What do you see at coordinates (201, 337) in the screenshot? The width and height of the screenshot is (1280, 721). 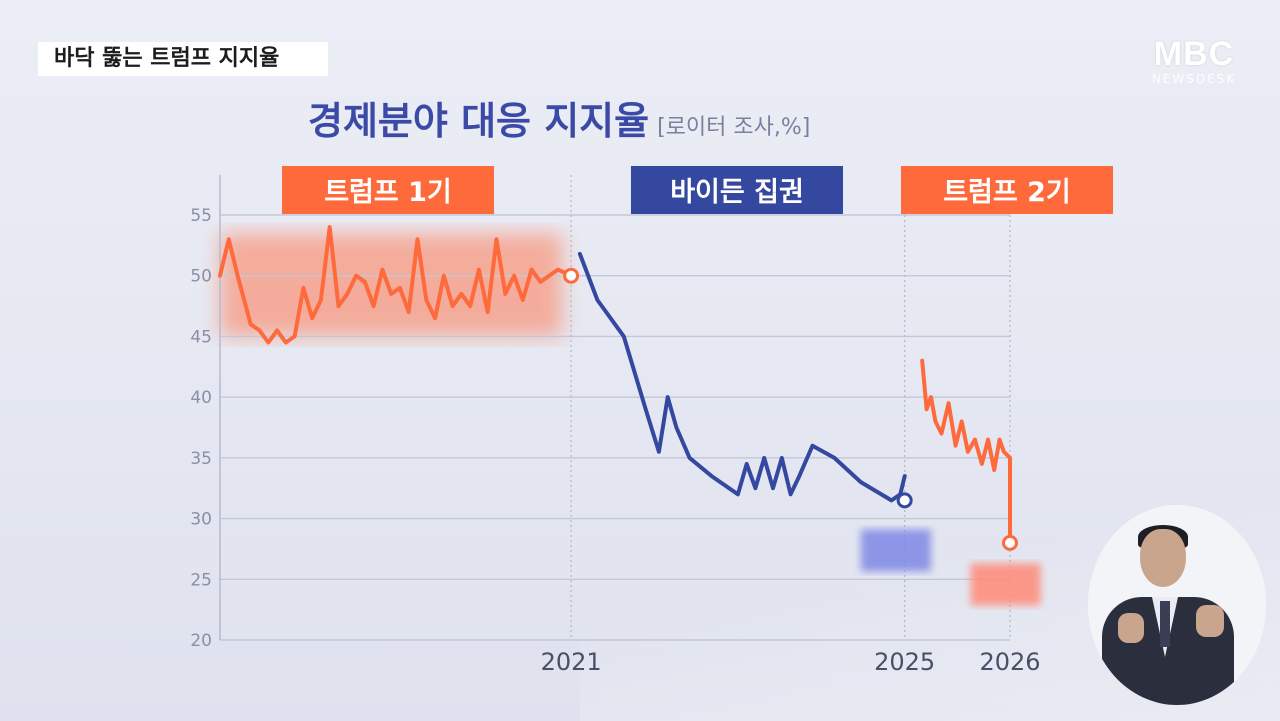 I see `y-tick-label: 45` at bounding box center [201, 337].